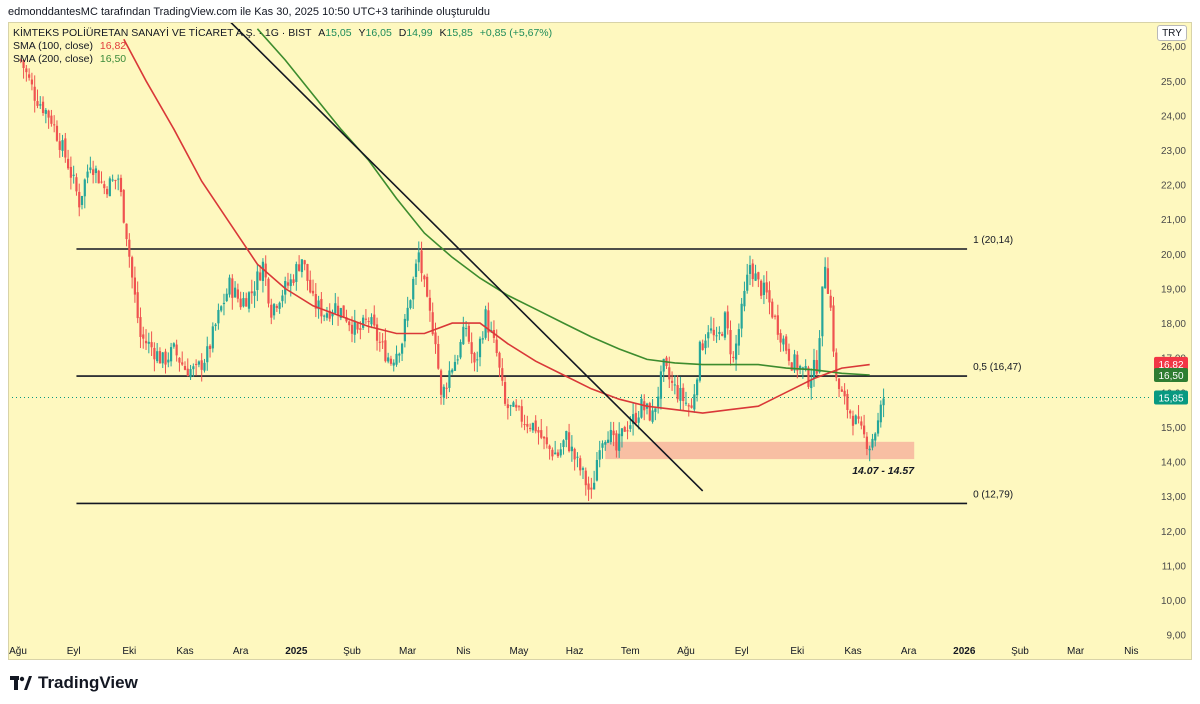 The width and height of the screenshot is (1200, 704). Describe the element at coordinates (241, 651) in the screenshot. I see `x-tick-label: Ara` at that location.